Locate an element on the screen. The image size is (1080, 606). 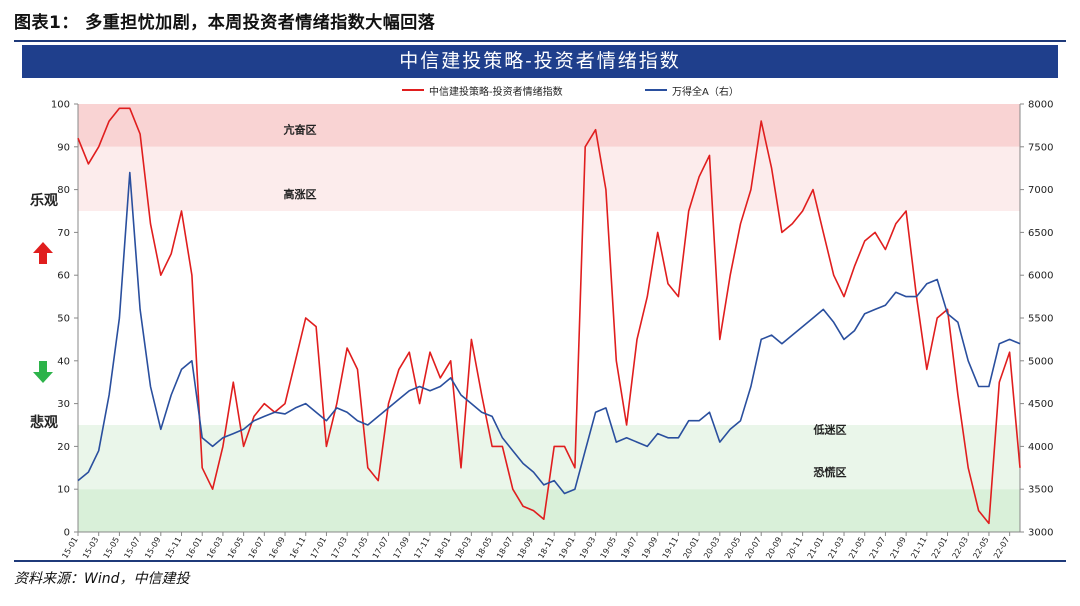
x-tick-label: 19-03 is located at coordinates (587, 548).